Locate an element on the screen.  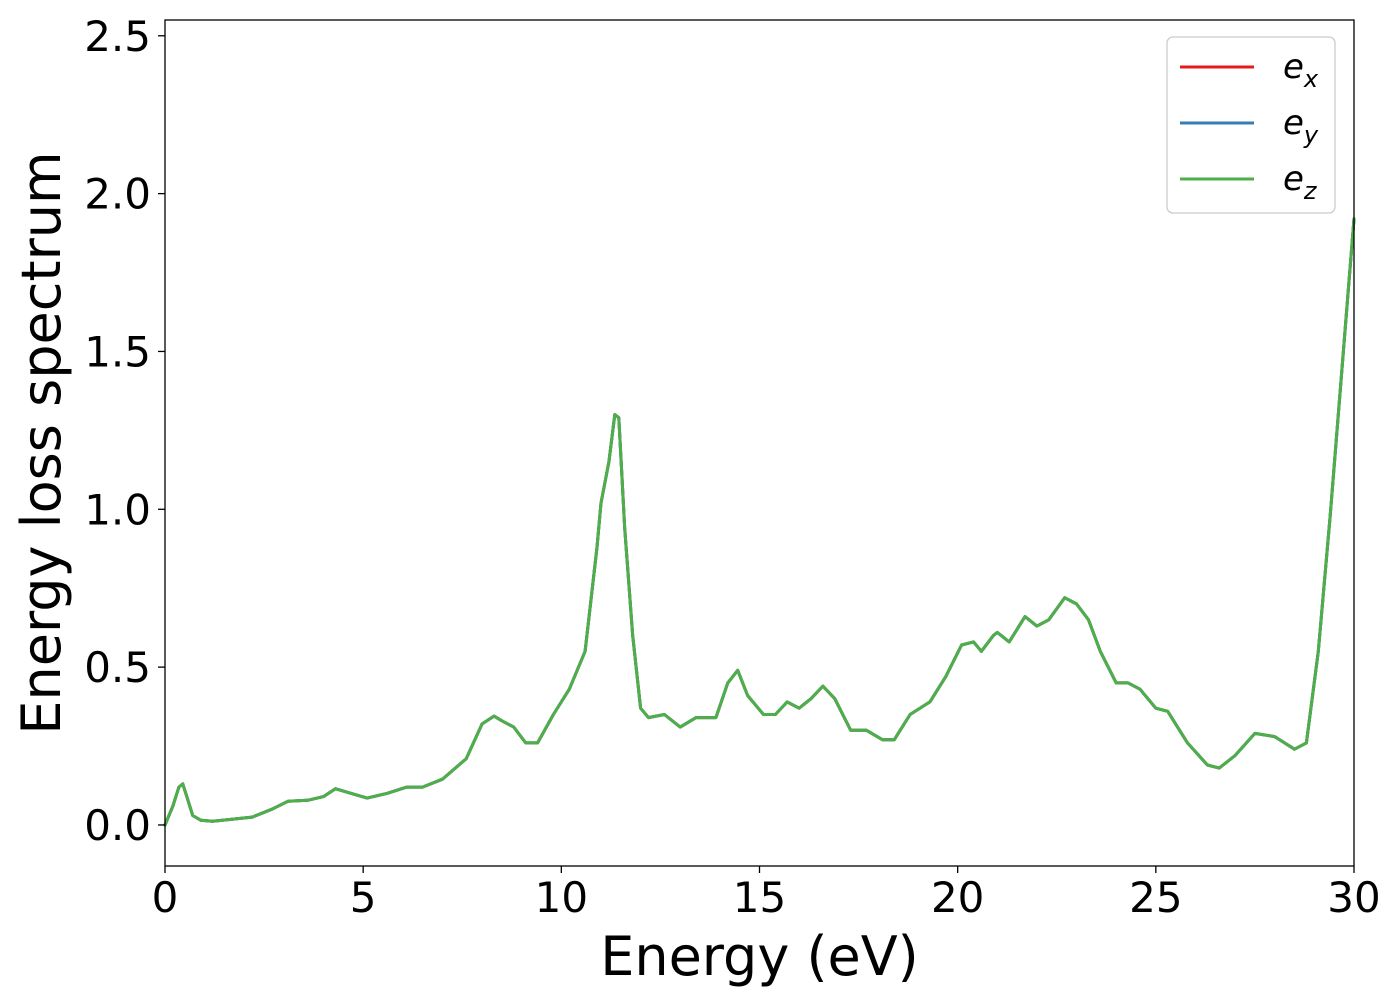
x-tick-label: 10 is located at coordinates (561, 897).